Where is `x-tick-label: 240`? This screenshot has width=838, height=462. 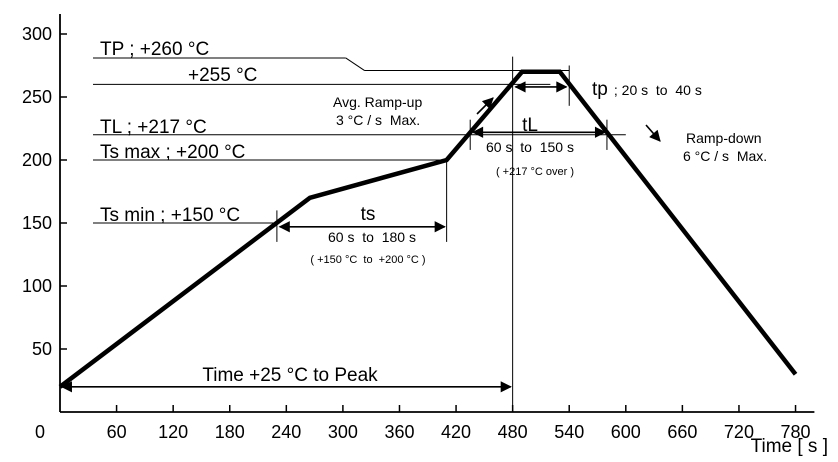 x-tick-label: 240 is located at coordinates (286, 432).